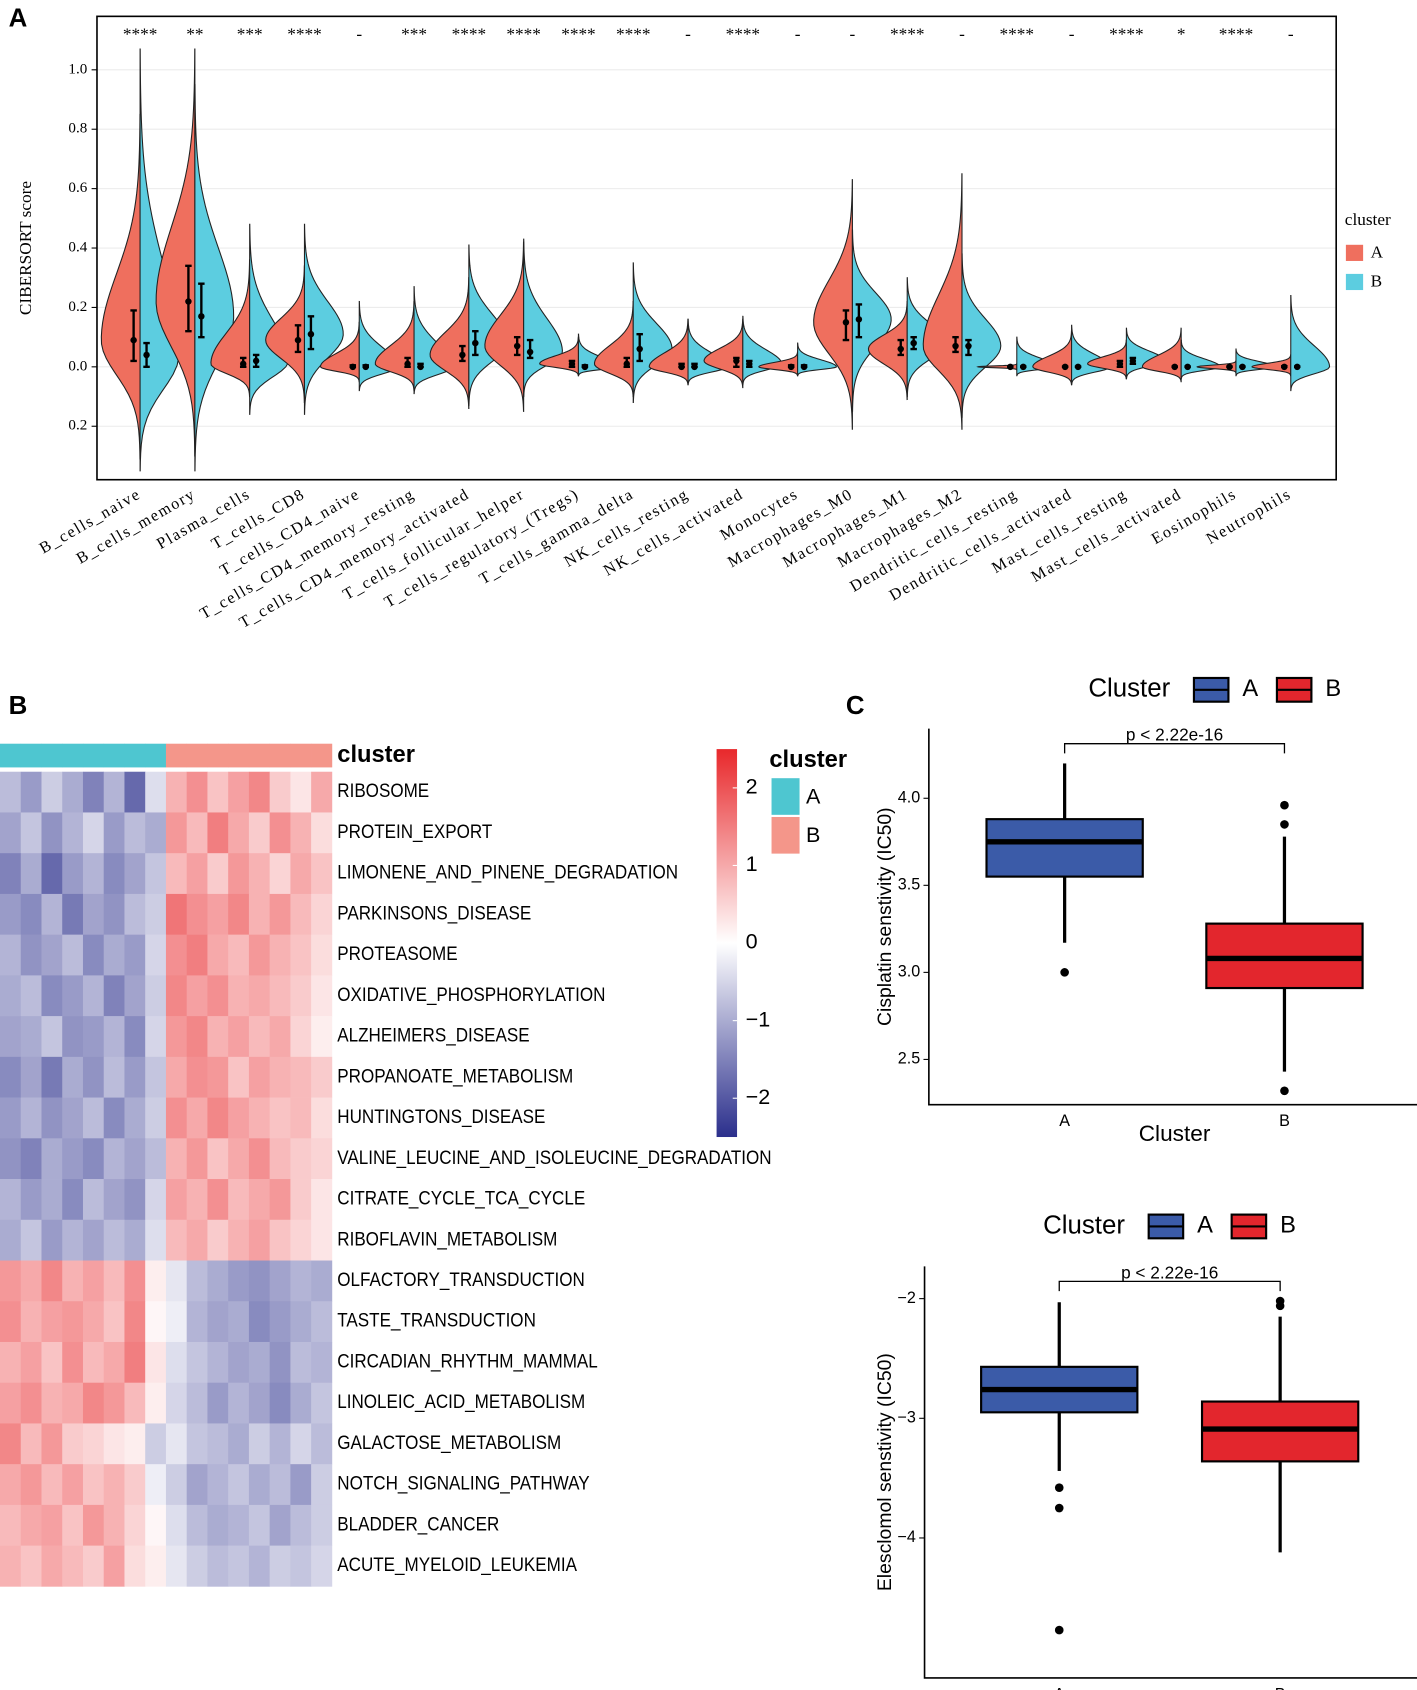 The image size is (1417, 1690). What do you see at coordinates (418, 1523) in the screenshot?
I see `row-label: BLADDER_CANCER` at bounding box center [418, 1523].